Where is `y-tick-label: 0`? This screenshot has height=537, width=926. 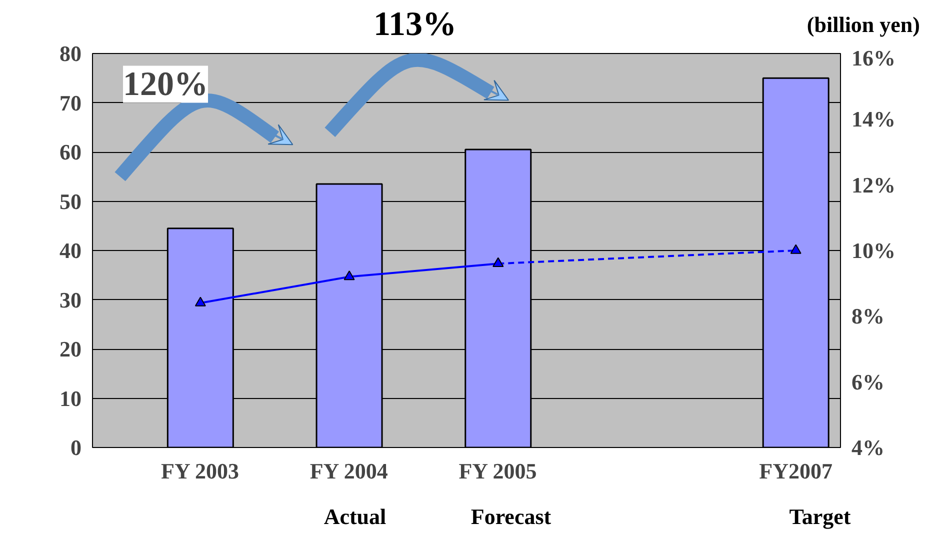 y-tick-label: 0 is located at coordinates (76, 447).